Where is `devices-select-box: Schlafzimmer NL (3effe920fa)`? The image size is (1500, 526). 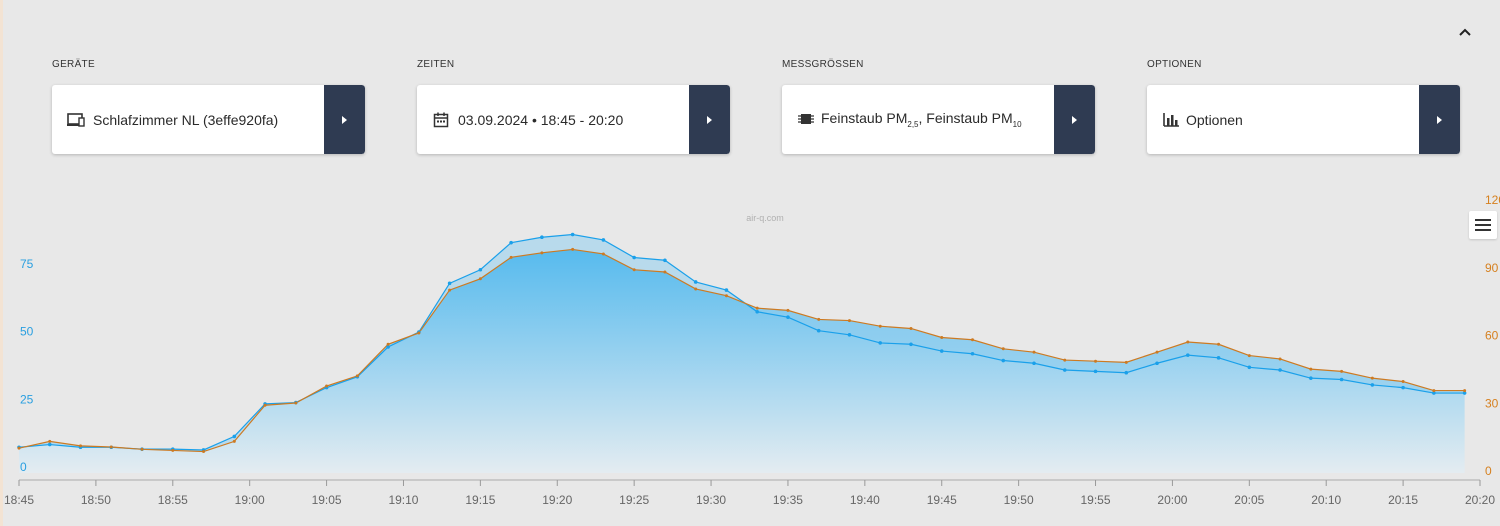
devices-select-box: Schlafzimmer NL (3effe920fa) is located at coordinates (208, 119).